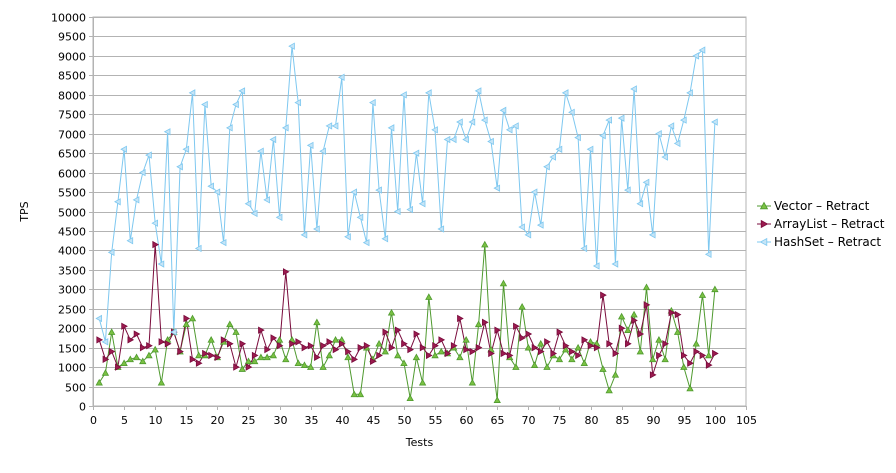 This screenshot has height=473, width=896. Describe the element at coordinates (419, 442) in the screenshot. I see `x-axis-title: Tests` at that location.